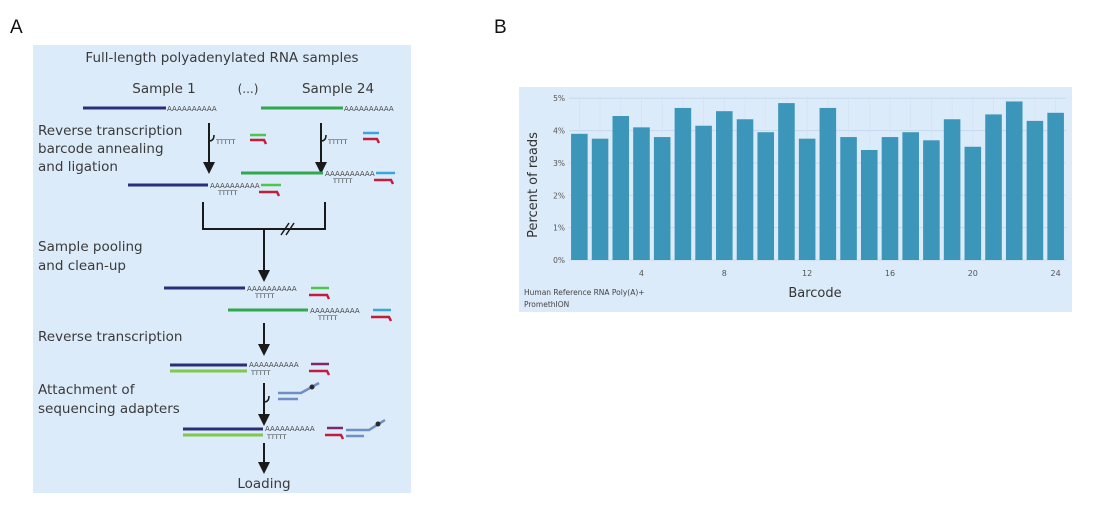 The image size is (1111, 505). What do you see at coordinates (110, 337) in the screenshot?
I see `step-rt-label: Reverse transcription` at bounding box center [110, 337].